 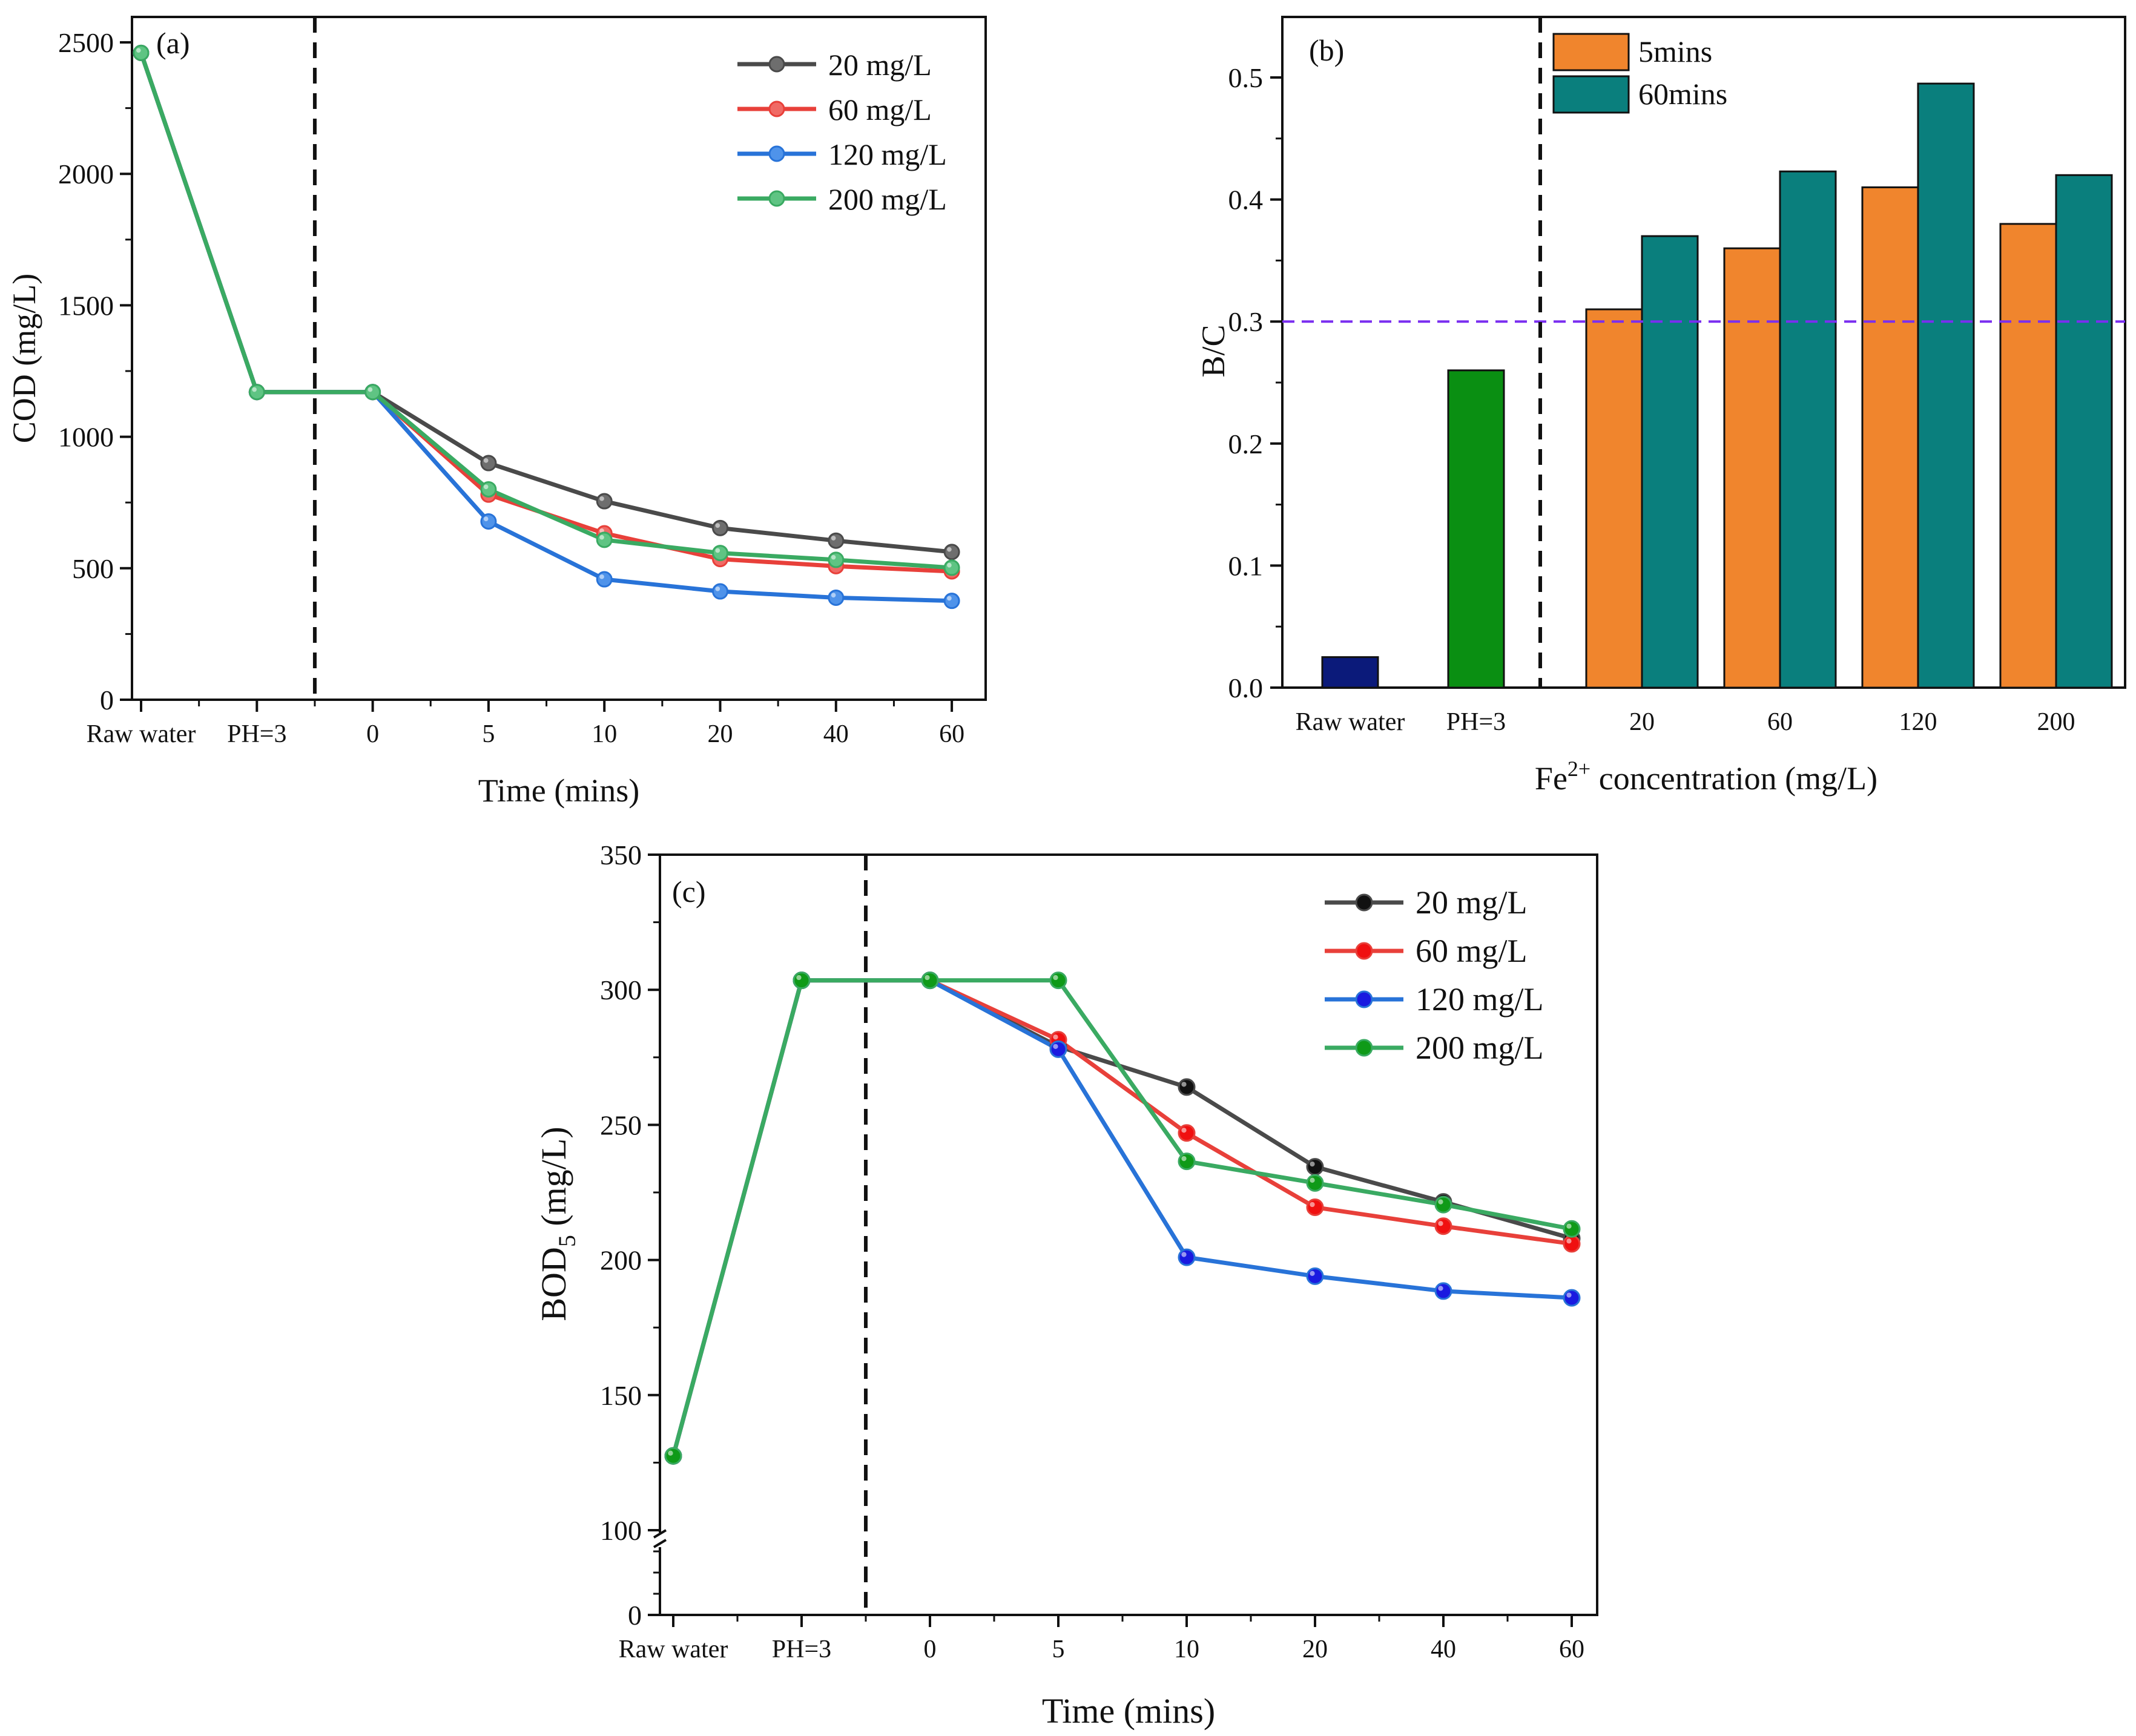 What do you see at coordinates (1246, 77) in the screenshot?
I see `y-tick-label: 0.5` at bounding box center [1246, 77].